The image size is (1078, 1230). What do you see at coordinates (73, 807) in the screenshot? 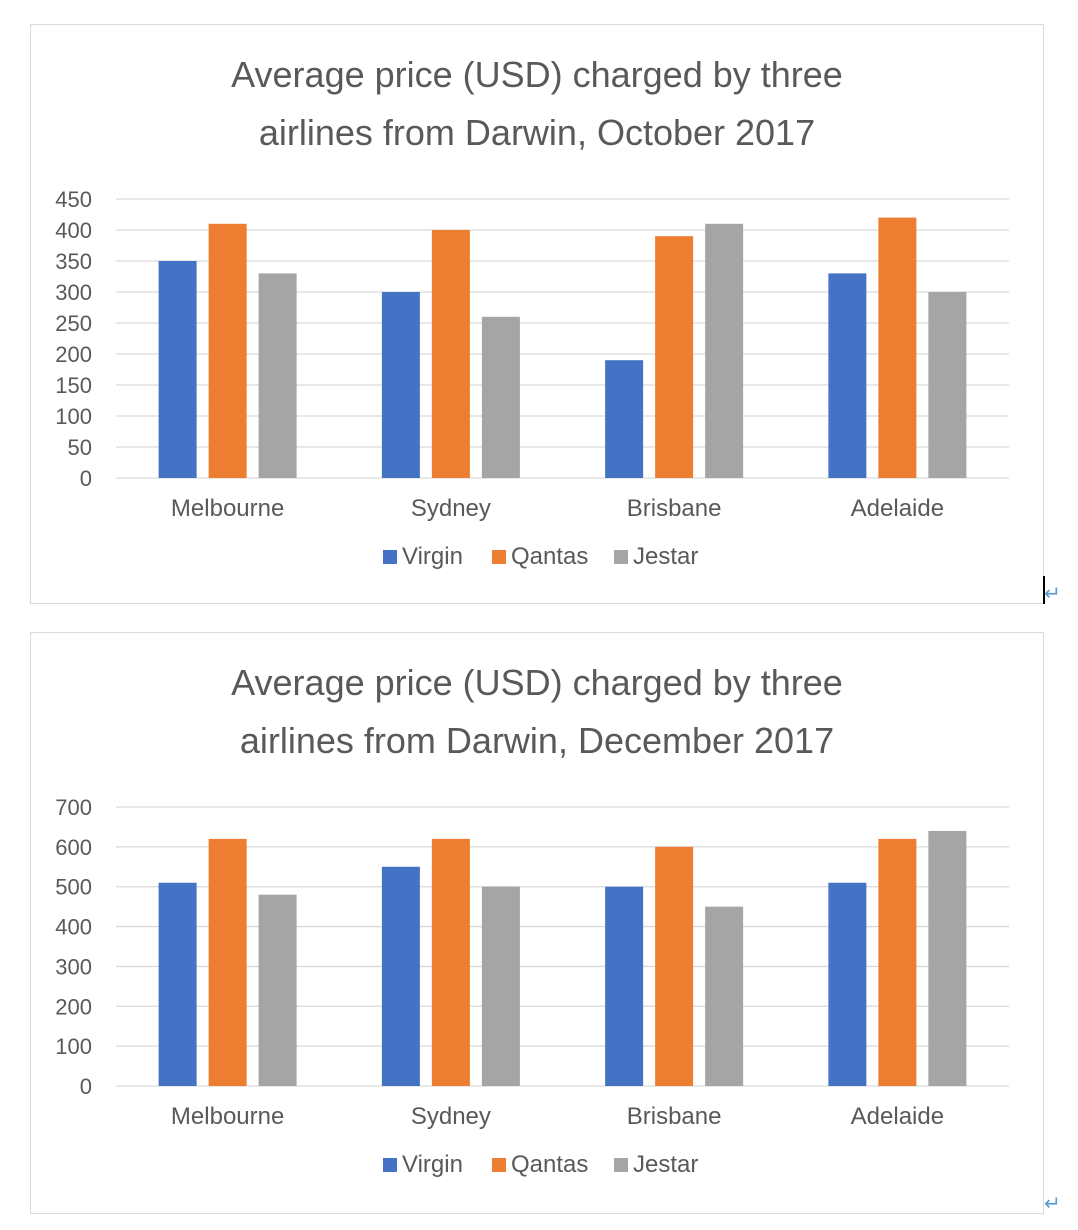
I see `y-tick-label: 700` at bounding box center [73, 807].